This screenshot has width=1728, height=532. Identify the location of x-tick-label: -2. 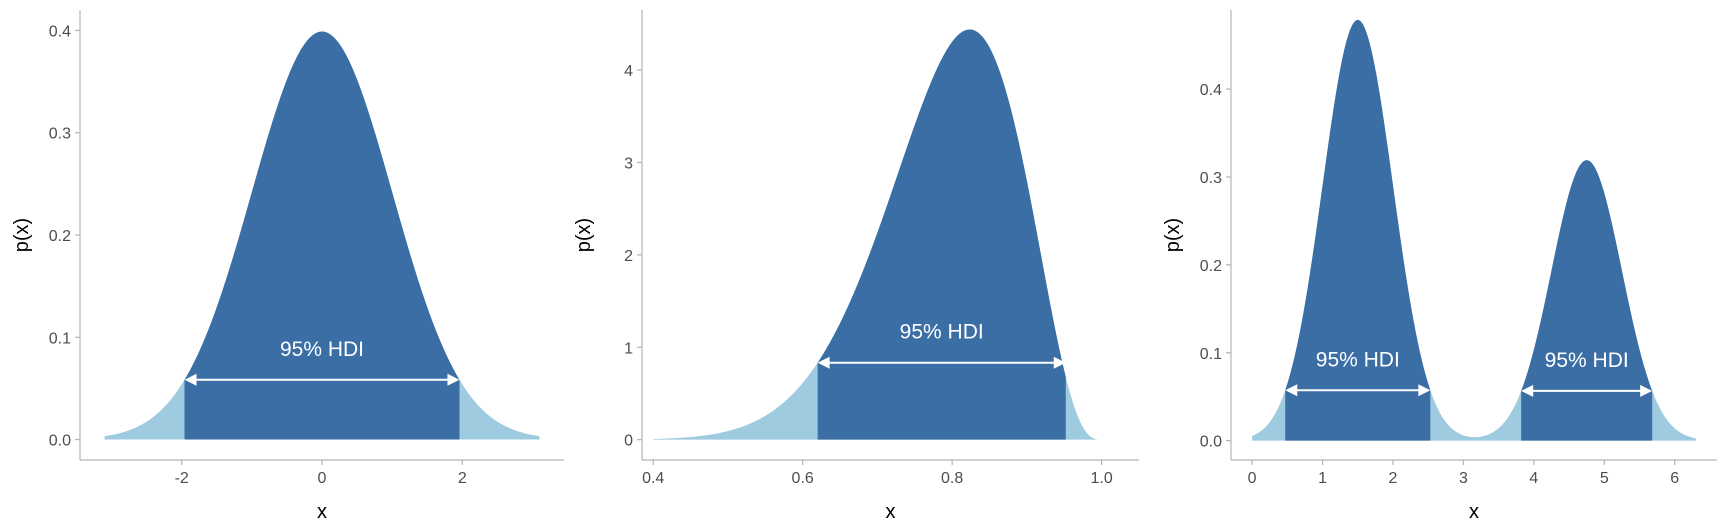
(182, 478).